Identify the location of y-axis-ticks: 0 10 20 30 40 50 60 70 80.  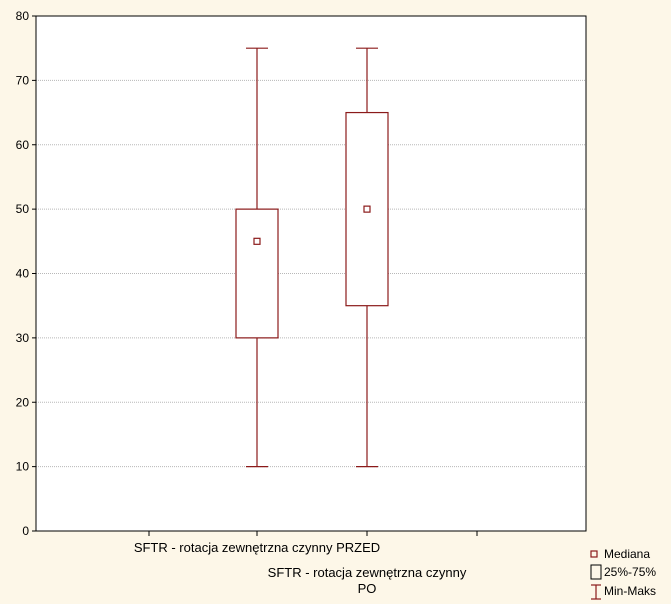
(26, 273).